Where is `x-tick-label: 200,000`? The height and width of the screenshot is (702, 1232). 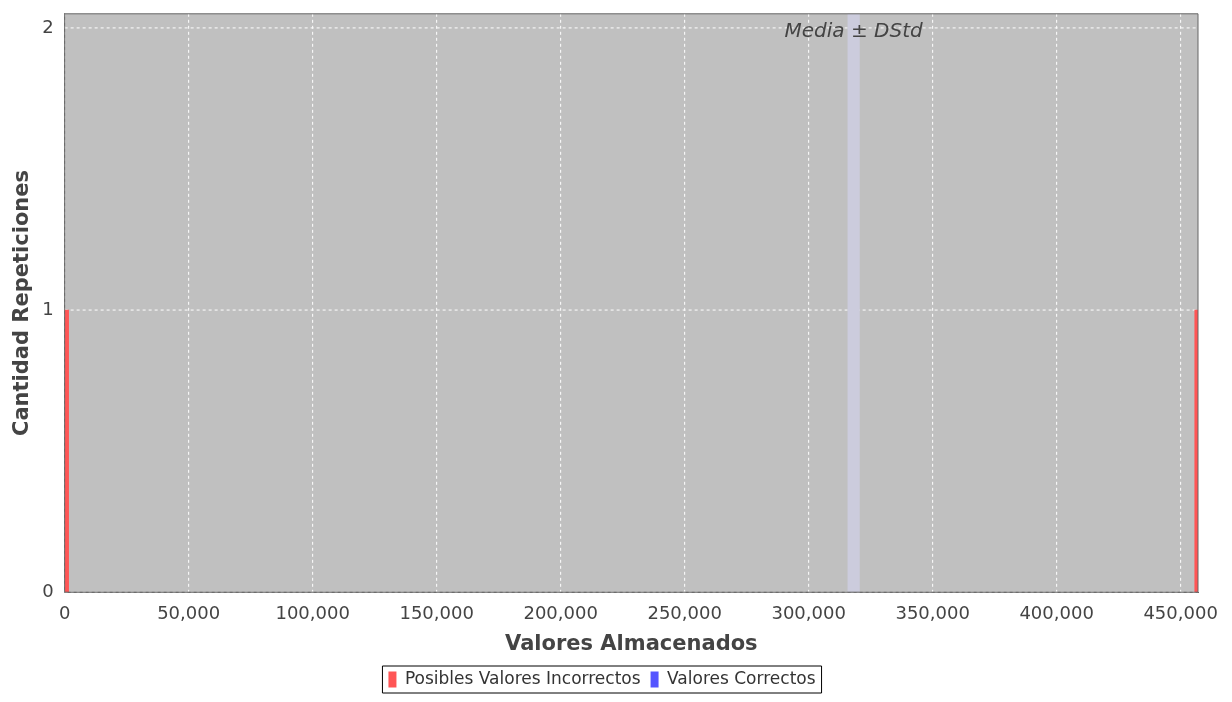 x-tick-label: 200,000 is located at coordinates (560, 612).